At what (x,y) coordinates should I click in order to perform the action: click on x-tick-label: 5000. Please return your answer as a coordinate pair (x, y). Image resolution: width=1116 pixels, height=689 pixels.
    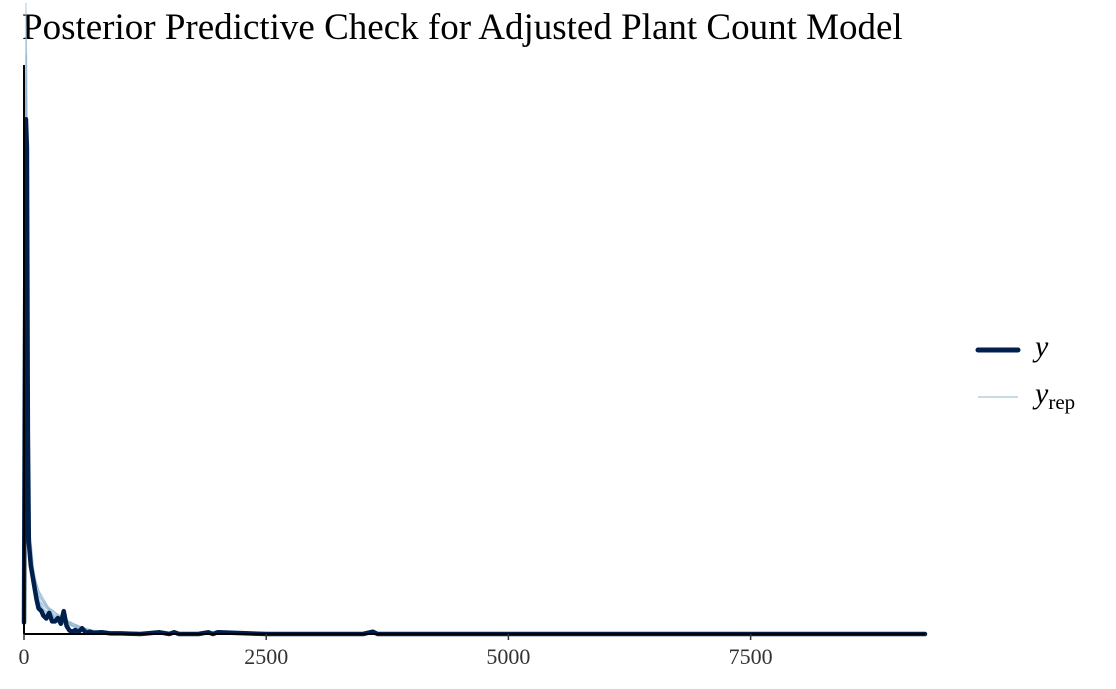
    Looking at the image, I should click on (508, 656).